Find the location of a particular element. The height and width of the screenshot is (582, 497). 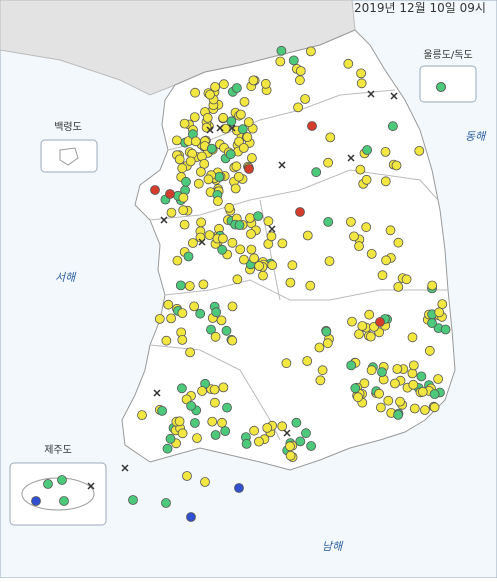

sea-label: 남해 is located at coordinates (333, 546).